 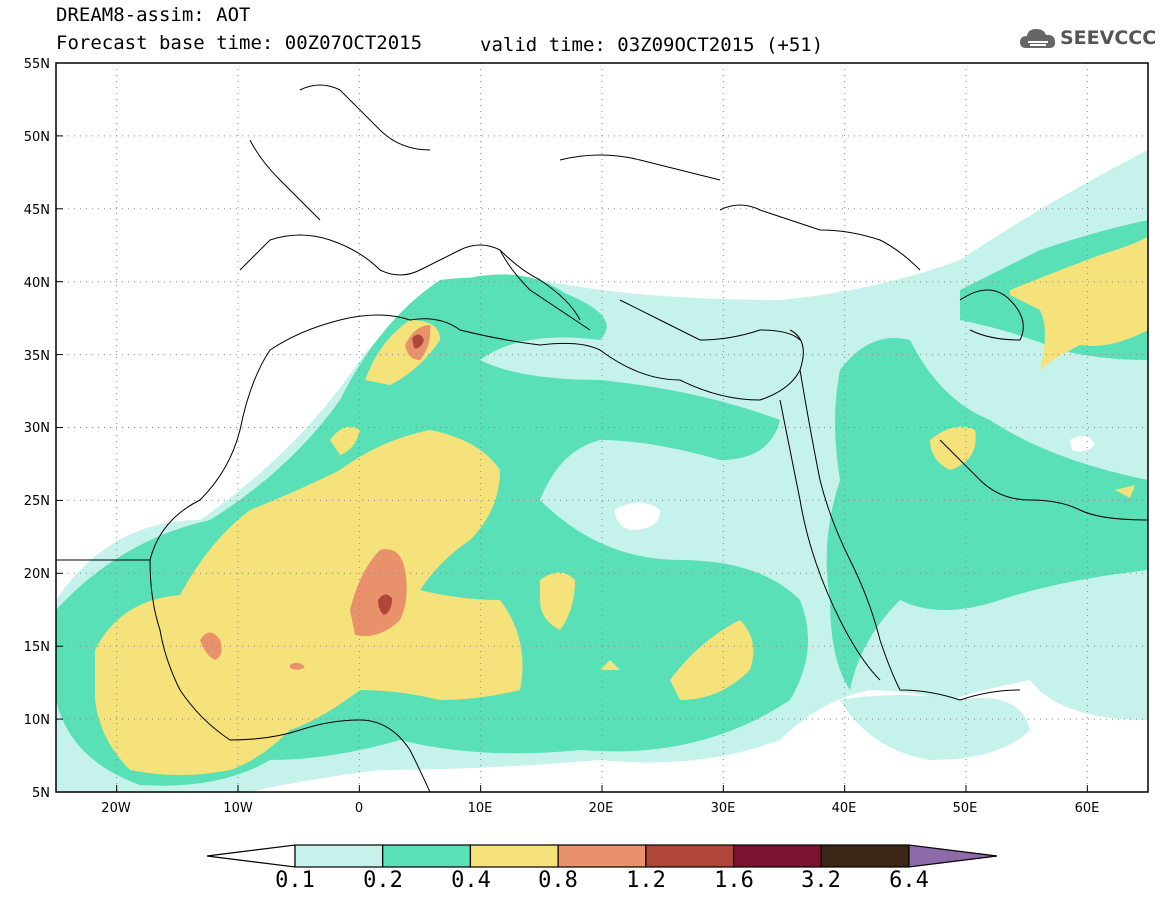 I want to click on lat-label: 40N, so click(x=37, y=283).